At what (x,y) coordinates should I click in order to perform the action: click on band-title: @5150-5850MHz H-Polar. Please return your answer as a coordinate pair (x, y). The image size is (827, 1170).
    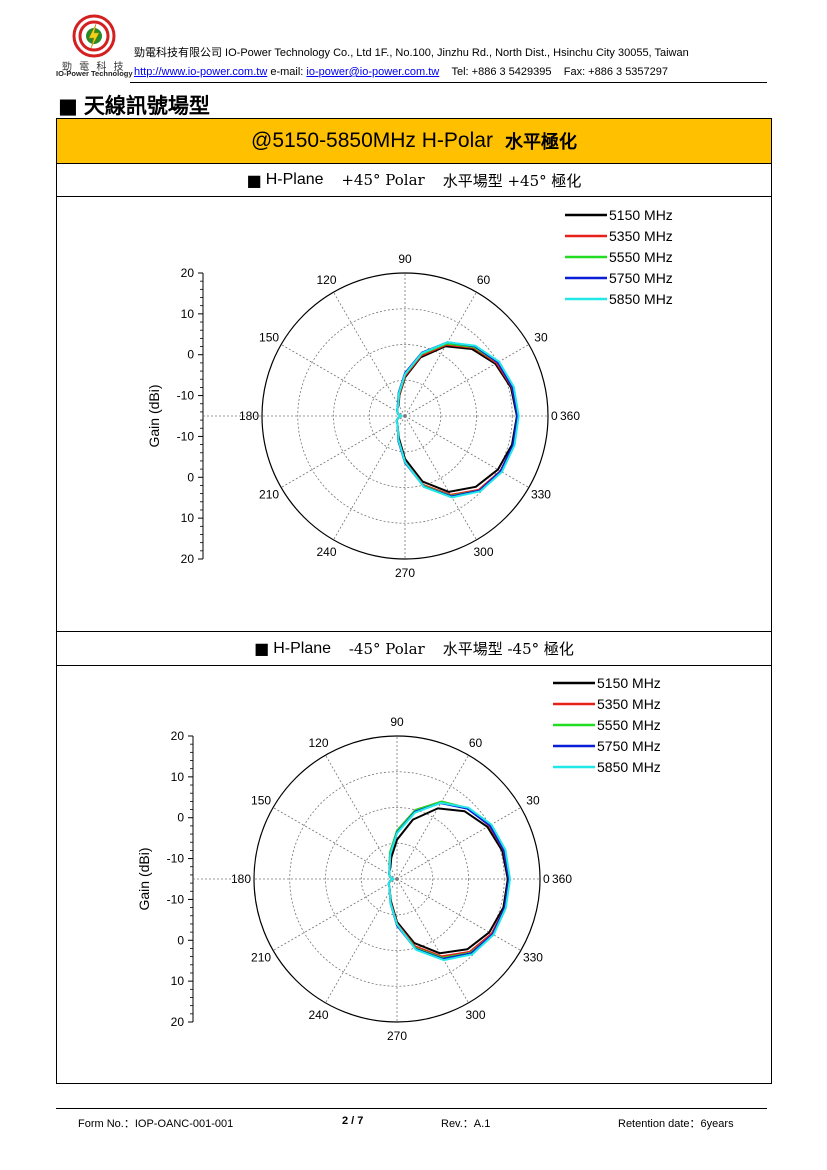
    Looking at the image, I should click on (372, 140).